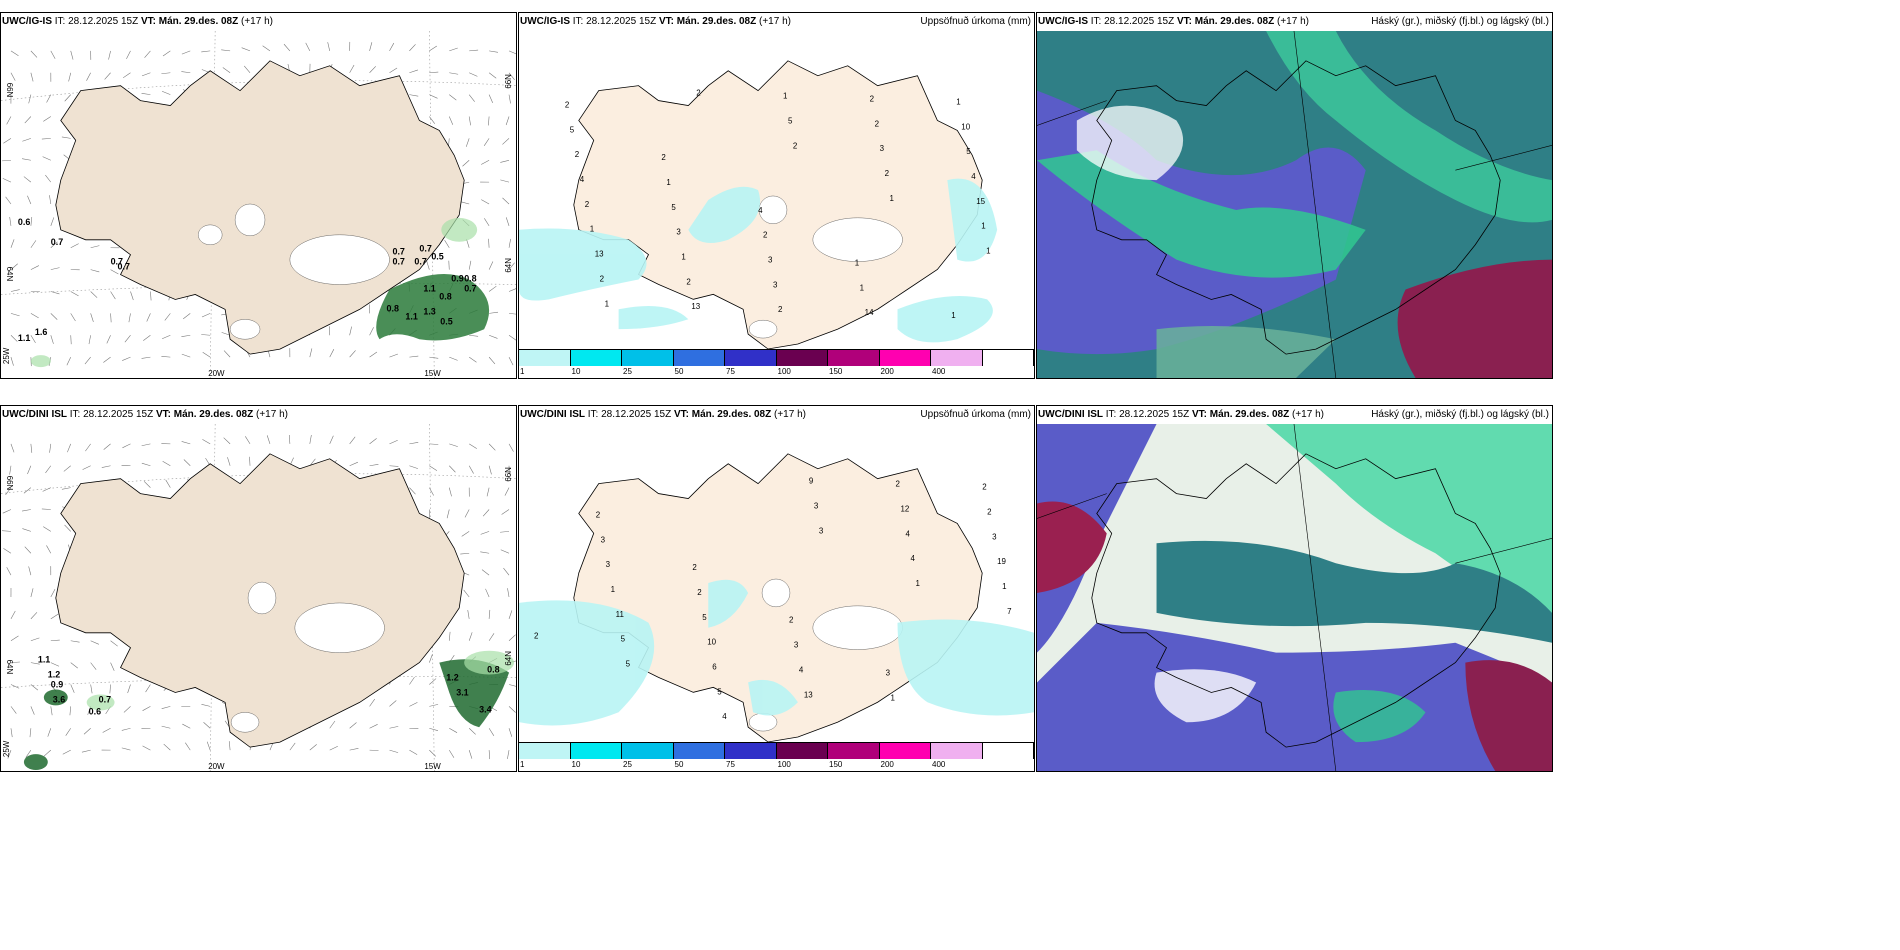 The height and width of the screenshot is (950, 1900). Describe the element at coordinates (462, 692) in the screenshot. I see `precip-label: 3.1` at that location.